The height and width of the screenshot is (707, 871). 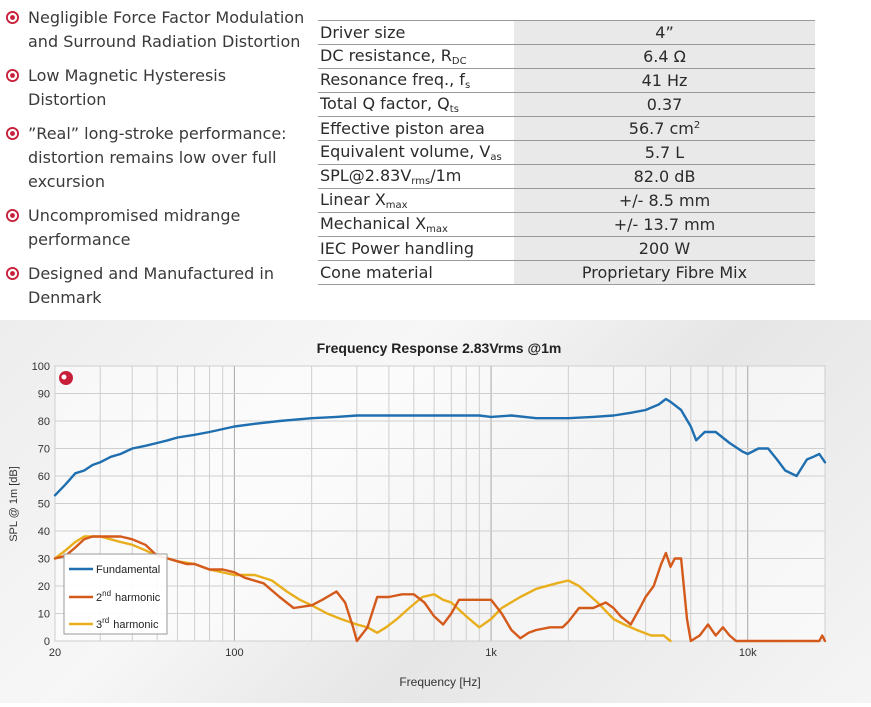 I want to click on spec-row: Equivalent volume, Vas 5.7 L, so click(x=566, y=152).